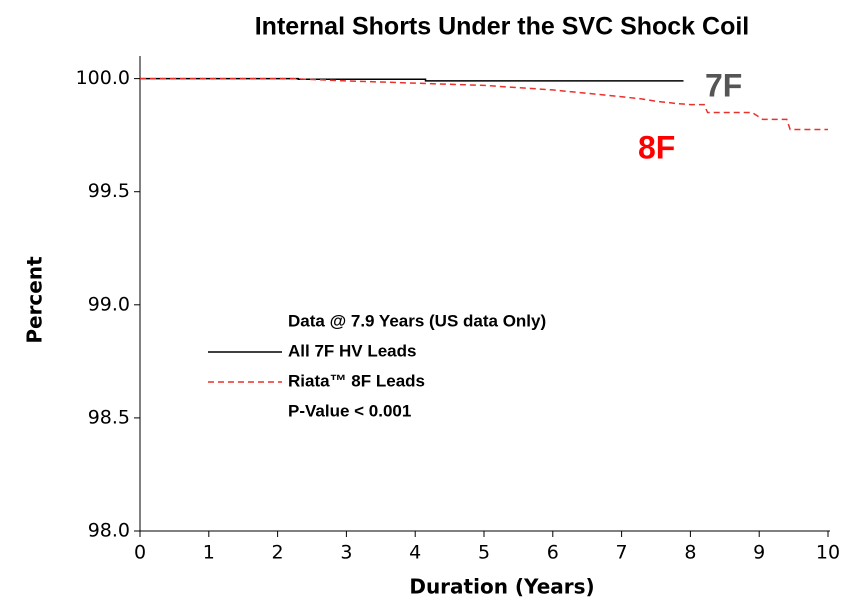 Image resolution: width=860 pixels, height=605 pixels. What do you see at coordinates (828, 553) in the screenshot?
I see `x-tick-label: 10` at bounding box center [828, 553].